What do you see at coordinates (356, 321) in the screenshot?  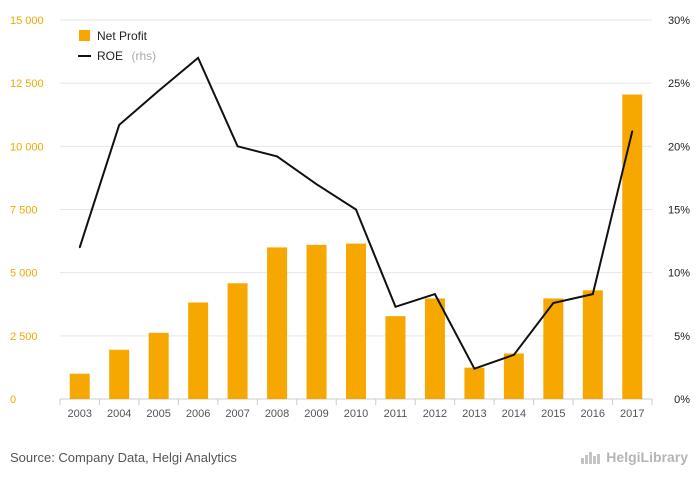 I see `bar-net-profit-2010` at bounding box center [356, 321].